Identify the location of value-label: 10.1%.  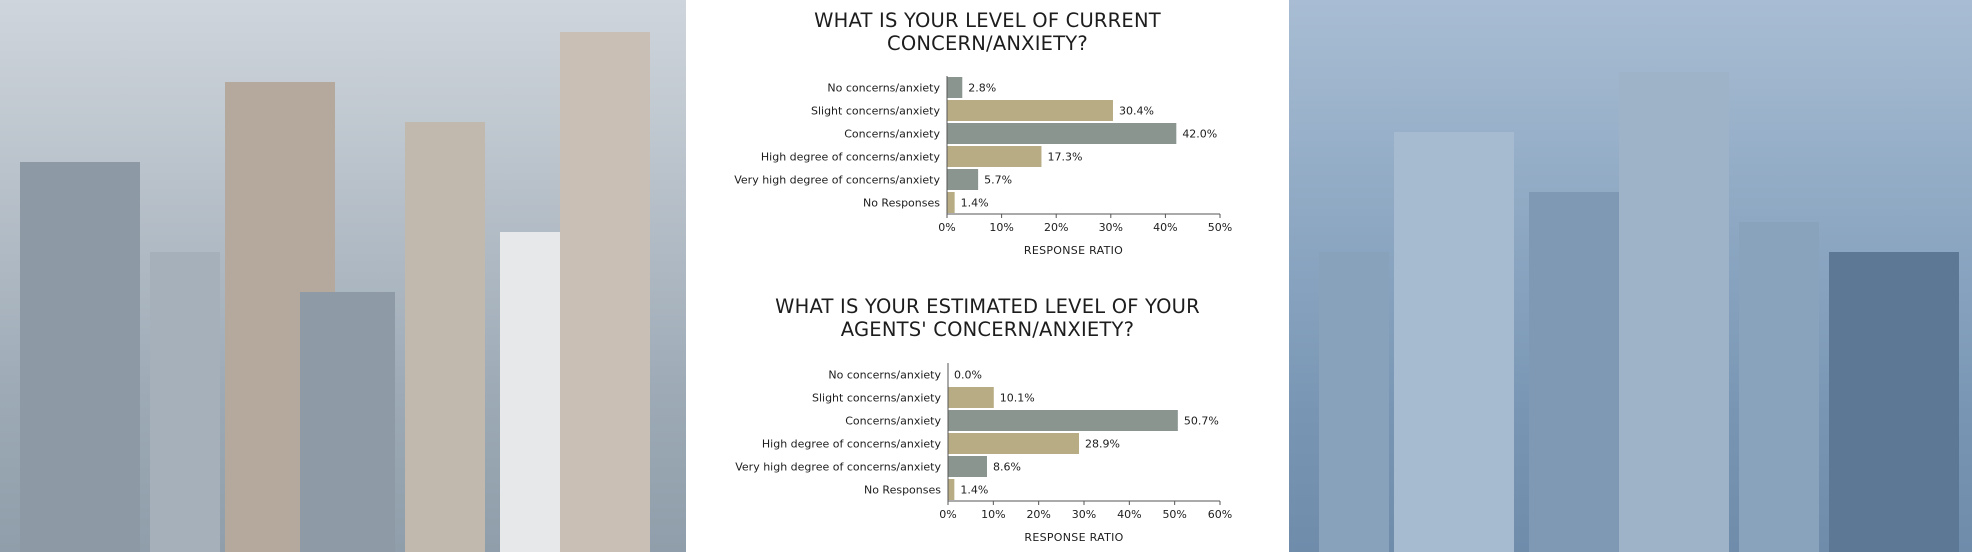
(1017, 398).